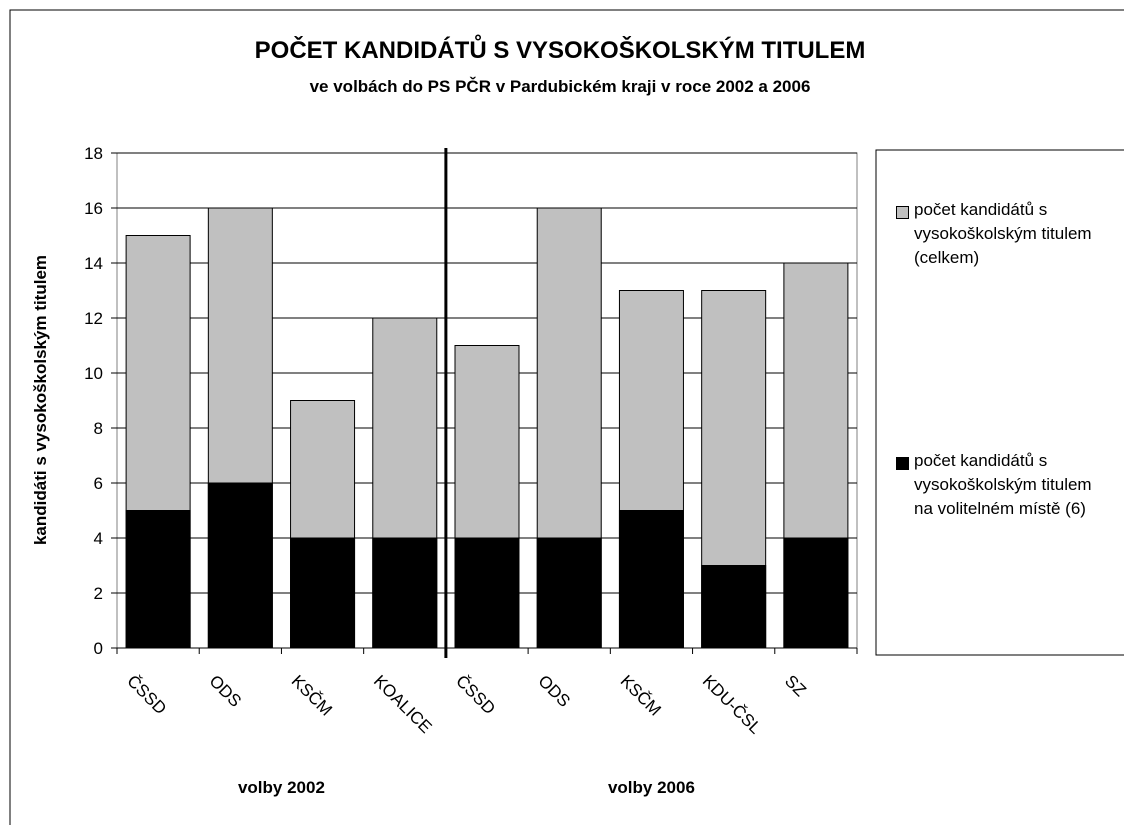  What do you see at coordinates (93, 318) in the screenshot?
I see `y-tick-label: 12` at bounding box center [93, 318].